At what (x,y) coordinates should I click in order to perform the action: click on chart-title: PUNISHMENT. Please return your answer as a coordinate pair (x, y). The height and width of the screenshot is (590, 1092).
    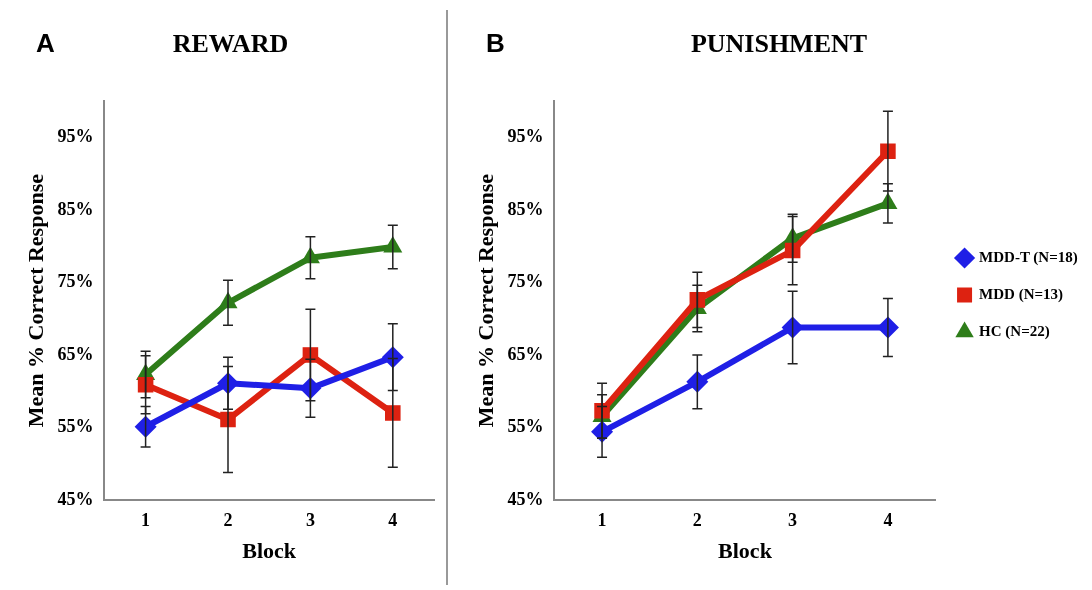
    Looking at the image, I should click on (779, 44).